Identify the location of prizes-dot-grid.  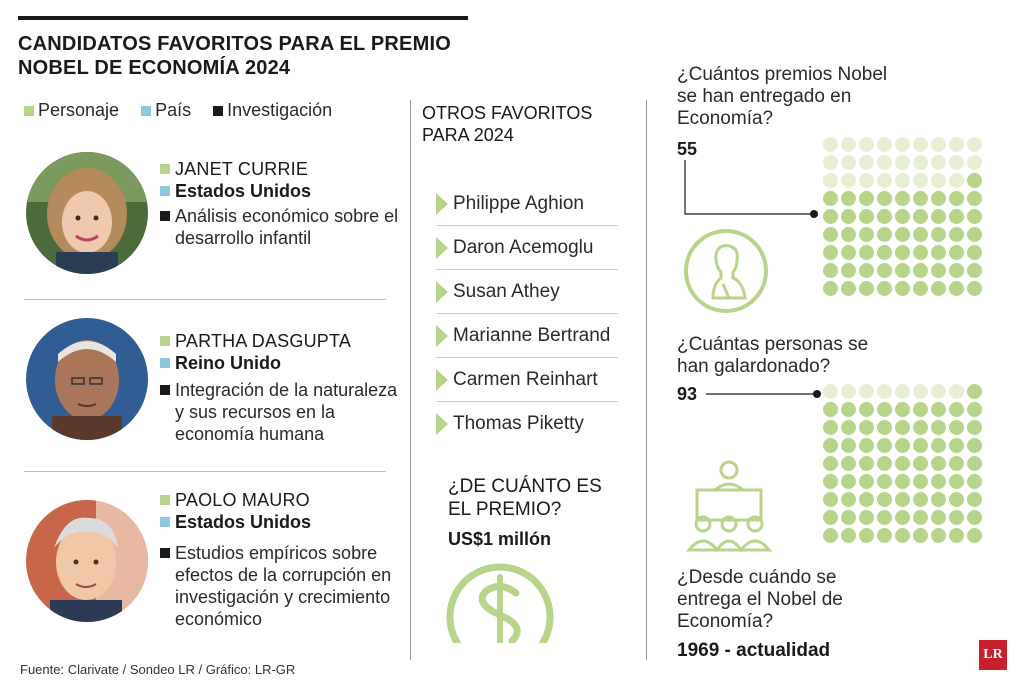
(902, 216).